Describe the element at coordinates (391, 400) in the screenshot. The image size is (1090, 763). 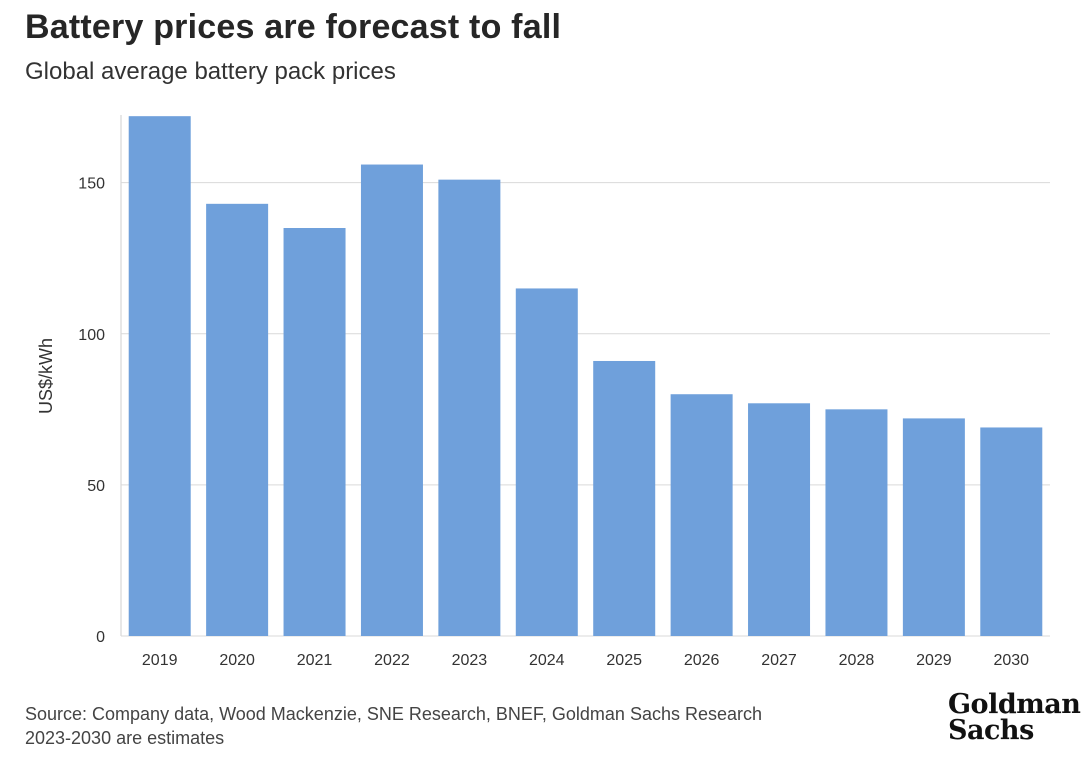
I see `bar-2022` at that location.